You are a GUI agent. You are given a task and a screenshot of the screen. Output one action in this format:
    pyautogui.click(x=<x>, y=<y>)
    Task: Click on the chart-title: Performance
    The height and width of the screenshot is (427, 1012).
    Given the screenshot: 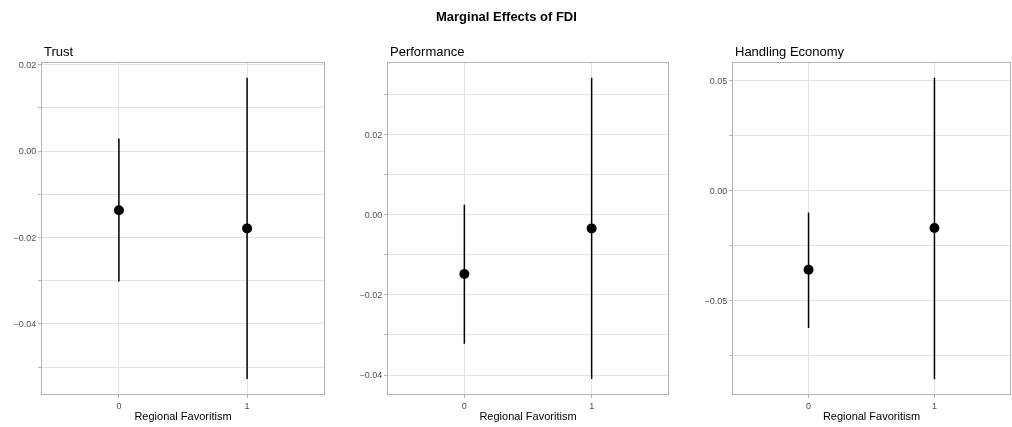 What is the action you would take?
    pyautogui.click(x=427, y=51)
    